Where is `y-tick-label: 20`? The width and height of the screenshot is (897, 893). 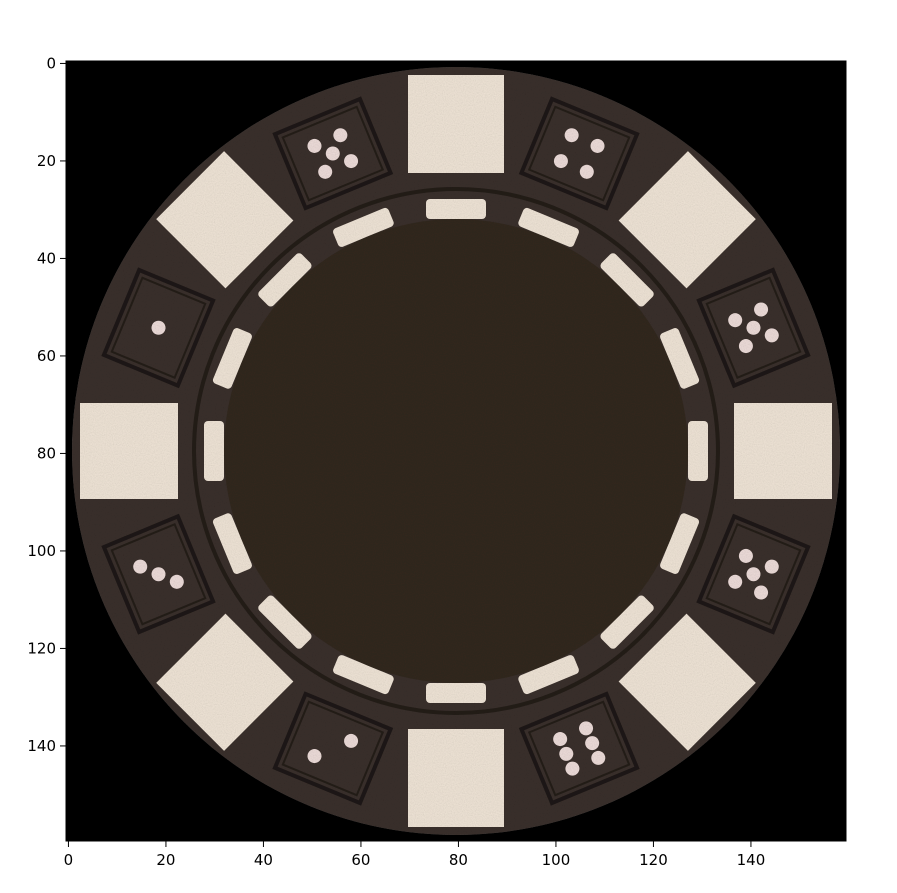
y-tick-label: 20 is located at coordinates (46, 161).